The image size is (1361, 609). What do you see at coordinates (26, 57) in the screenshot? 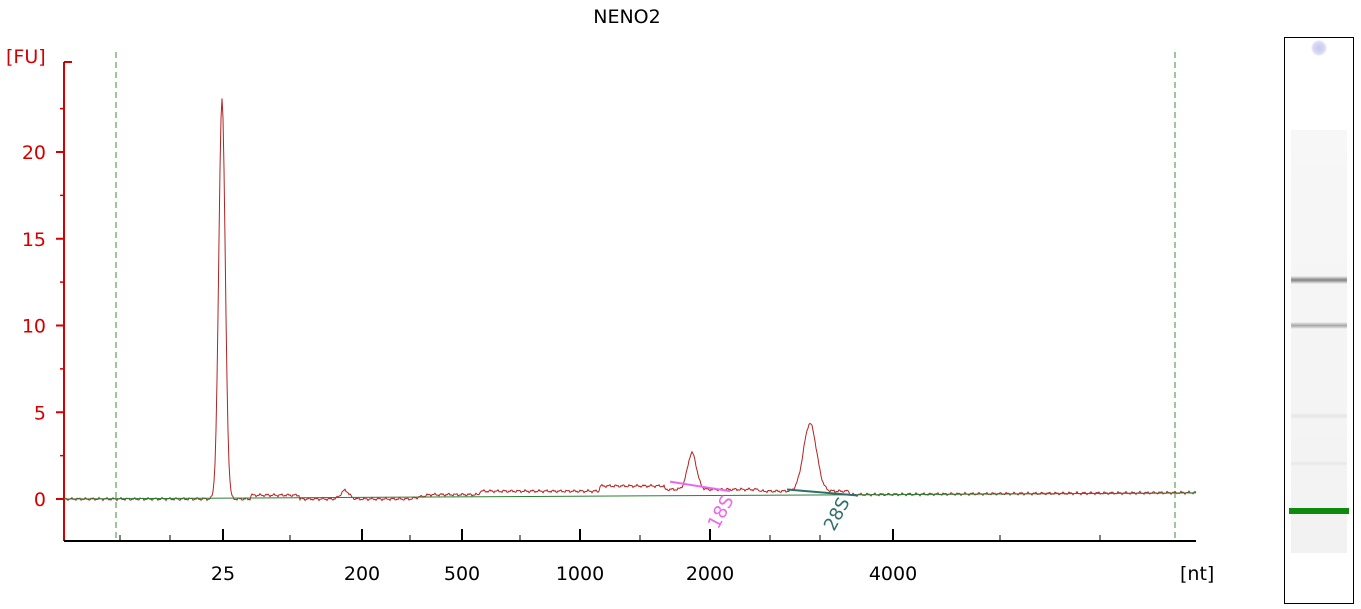
I see `y-axis-label: [FU]` at bounding box center [26, 57].